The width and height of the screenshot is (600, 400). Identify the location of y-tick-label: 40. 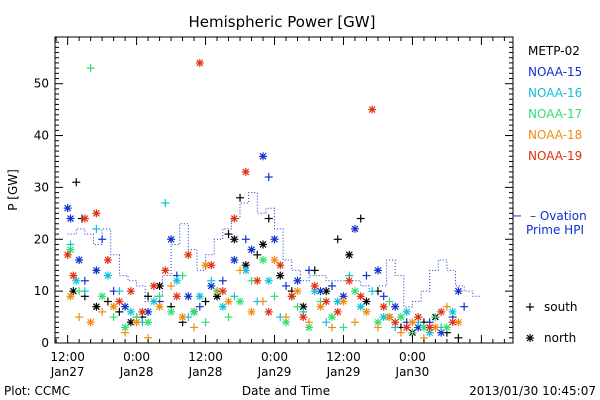
(41, 136).